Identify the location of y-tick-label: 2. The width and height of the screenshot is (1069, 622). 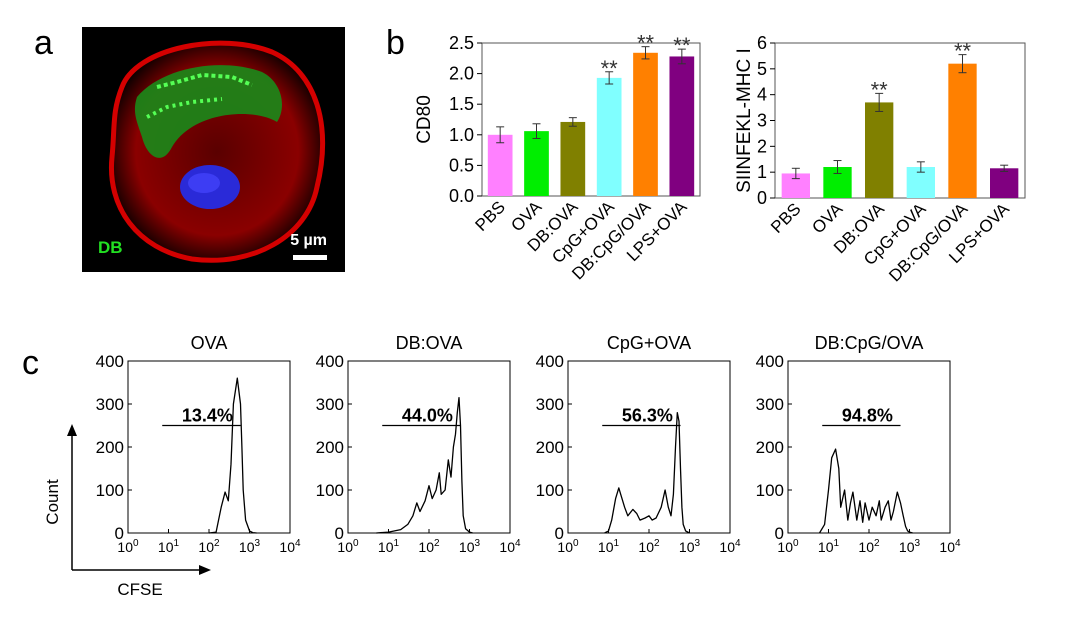
(762, 146).